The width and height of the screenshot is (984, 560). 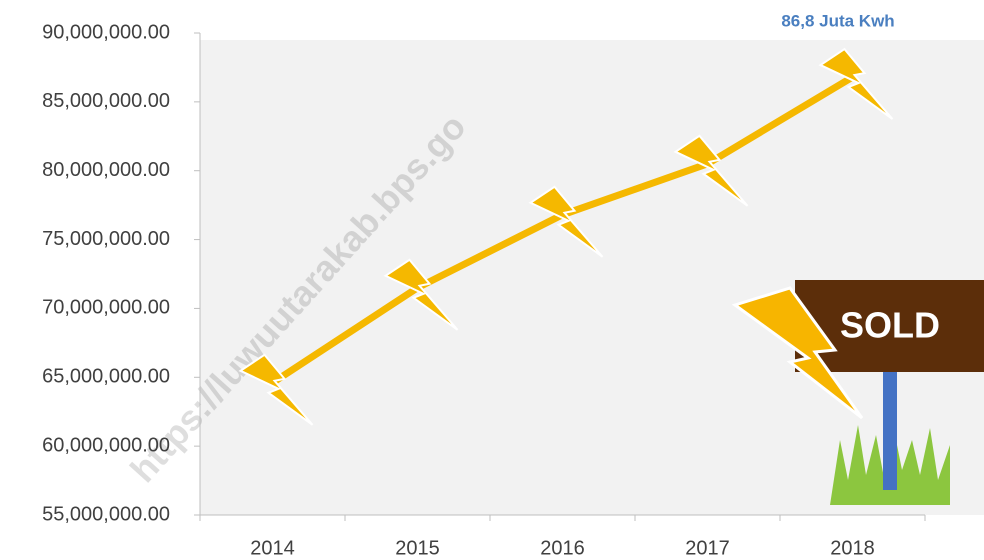 What do you see at coordinates (272, 548) in the screenshot?
I see `x-tick-label: 2014` at bounding box center [272, 548].